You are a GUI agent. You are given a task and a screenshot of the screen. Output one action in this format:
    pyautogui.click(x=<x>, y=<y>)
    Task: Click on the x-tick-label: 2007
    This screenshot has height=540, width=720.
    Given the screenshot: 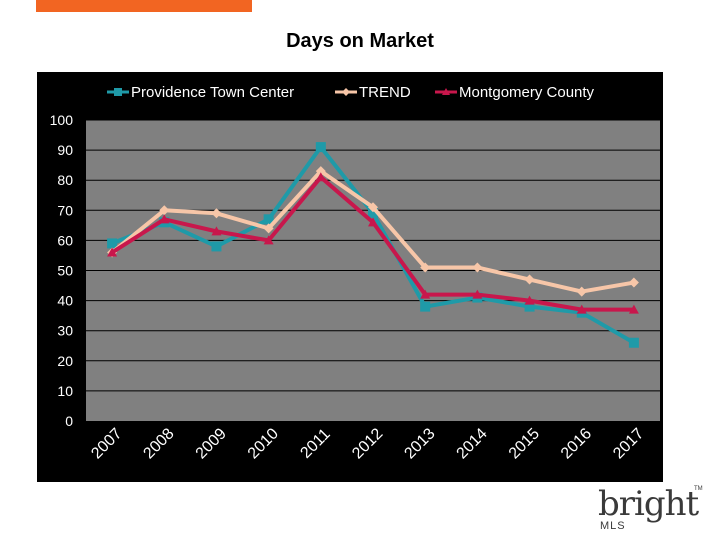 What is the action you would take?
    pyautogui.click(x=106, y=443)
    